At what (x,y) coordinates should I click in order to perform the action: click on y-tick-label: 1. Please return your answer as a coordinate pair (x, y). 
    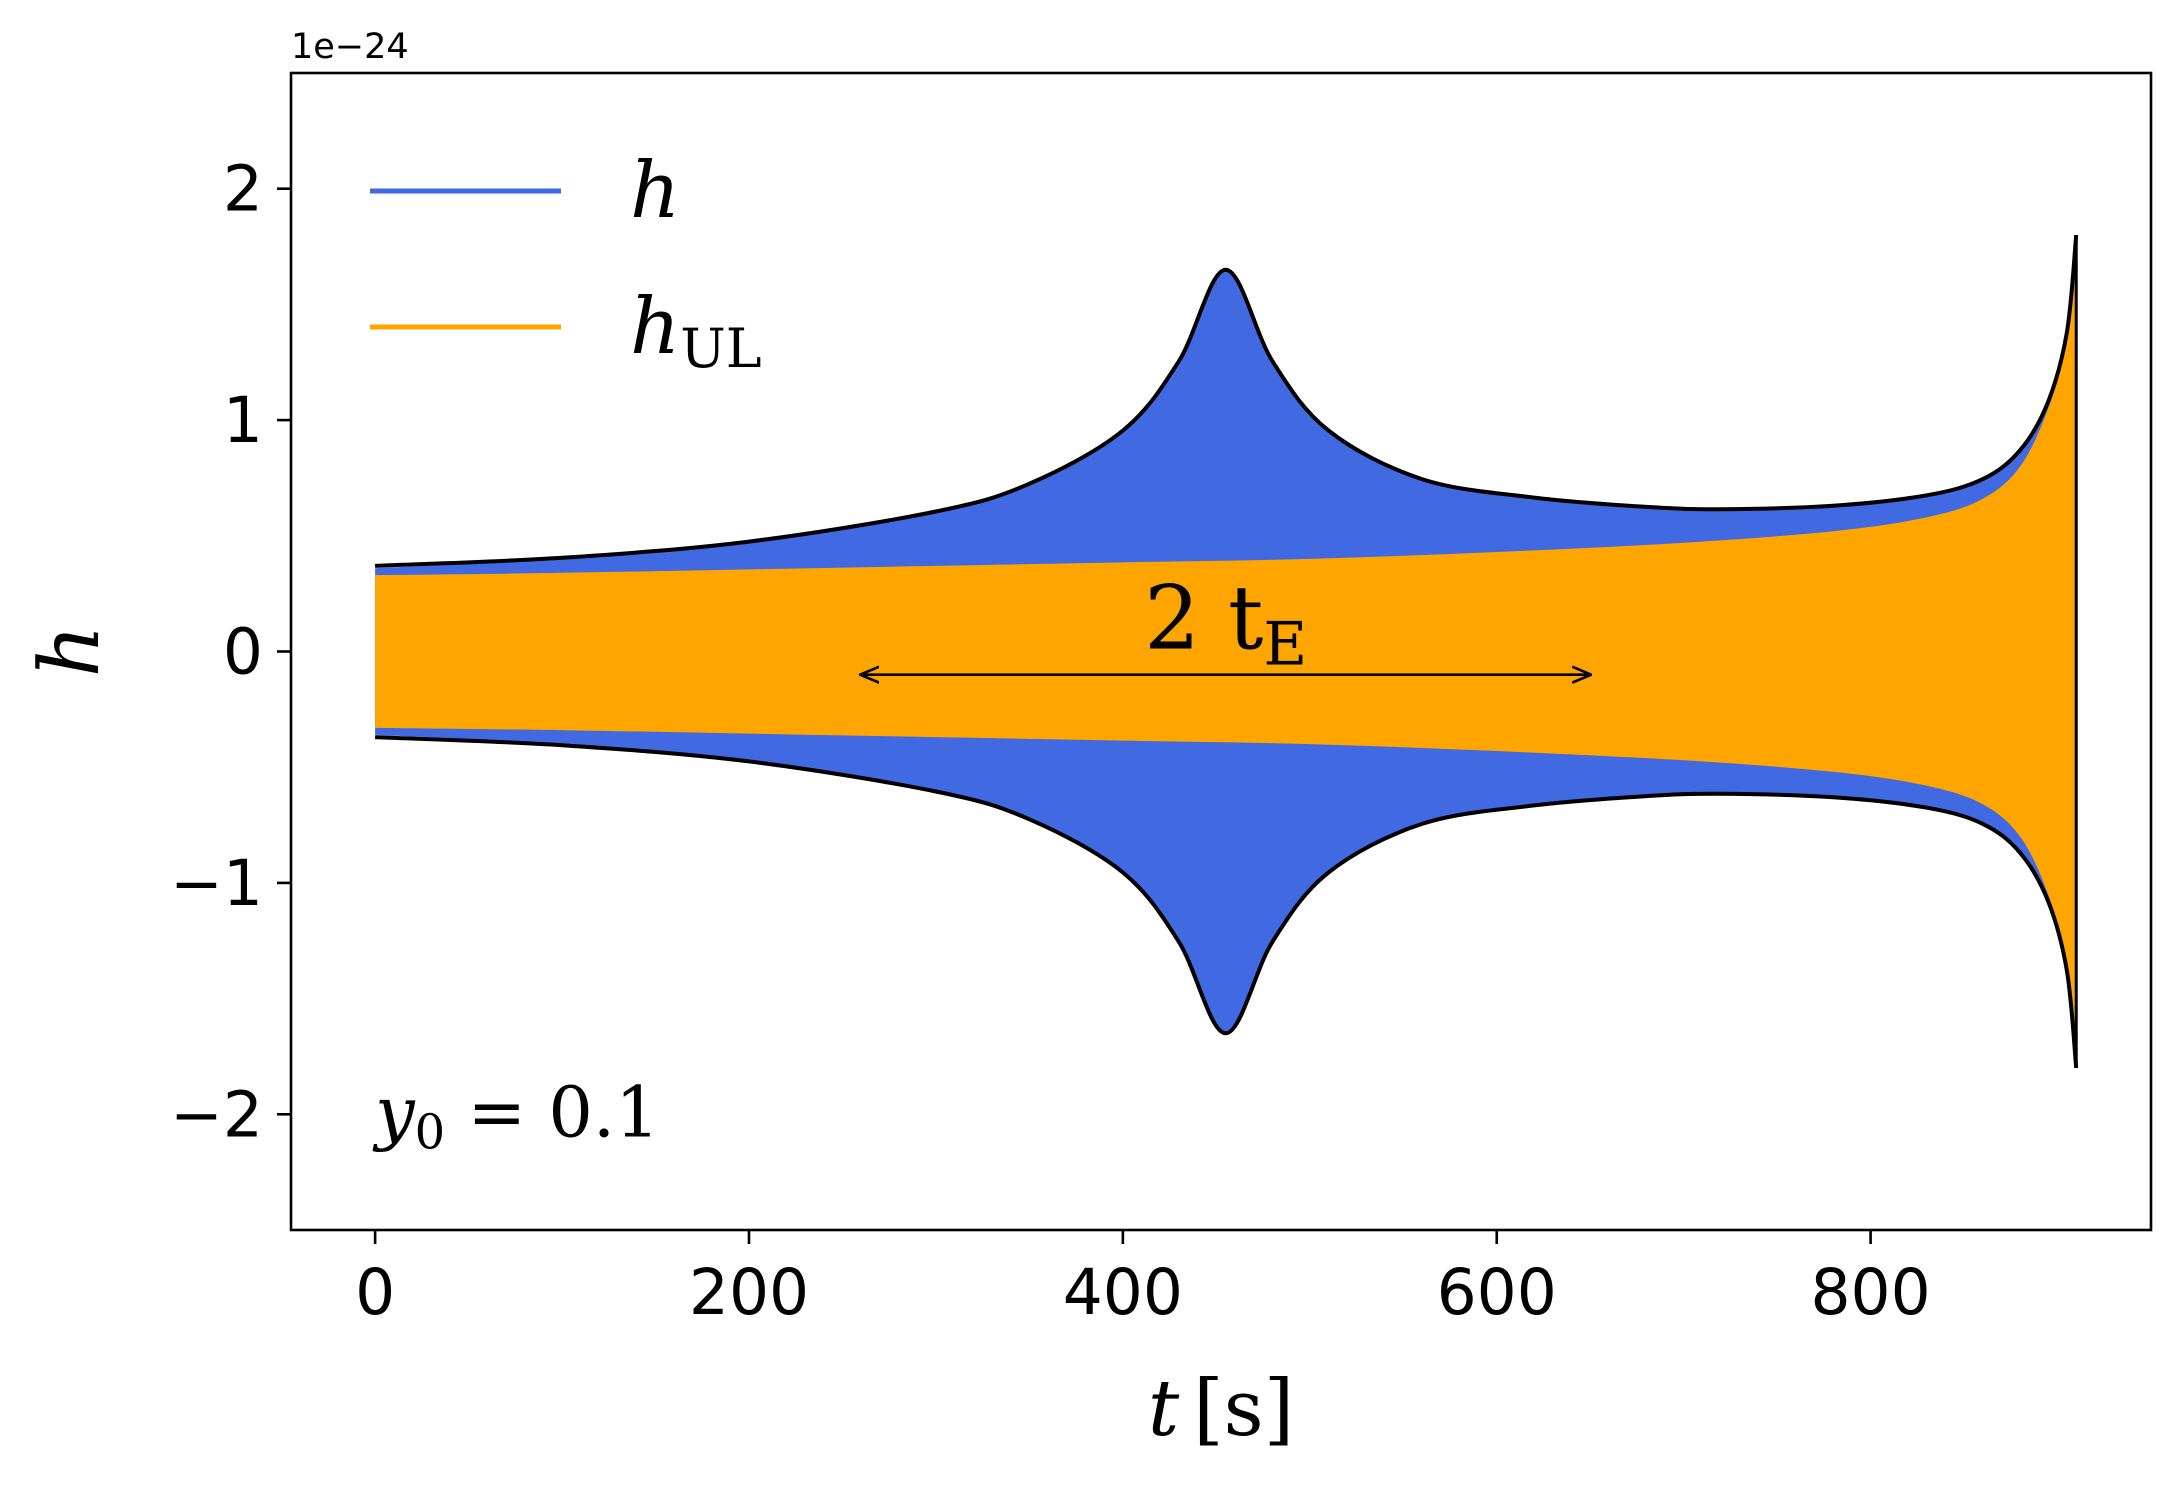
    Looking at the image, I should click on (243, 420).